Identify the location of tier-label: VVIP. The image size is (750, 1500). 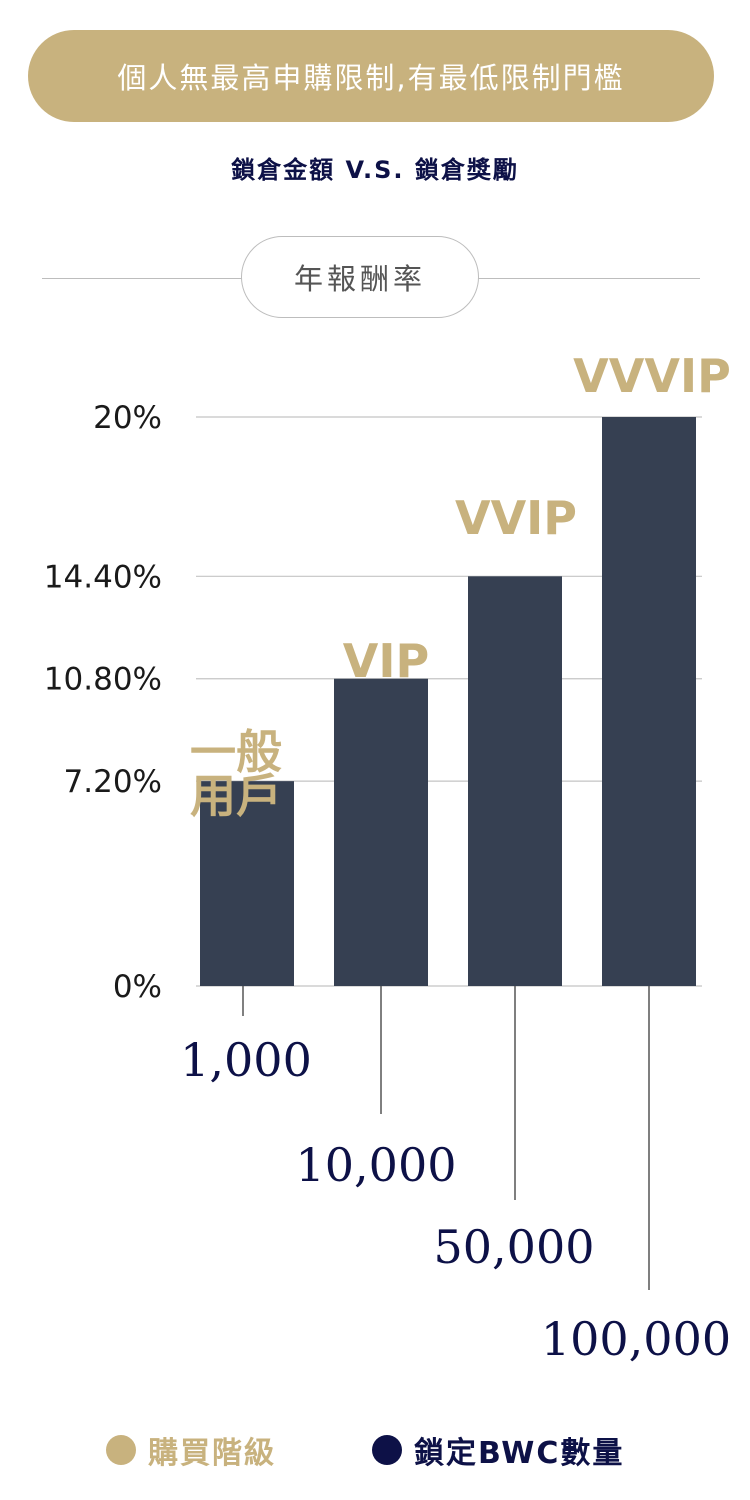
(516, 518).